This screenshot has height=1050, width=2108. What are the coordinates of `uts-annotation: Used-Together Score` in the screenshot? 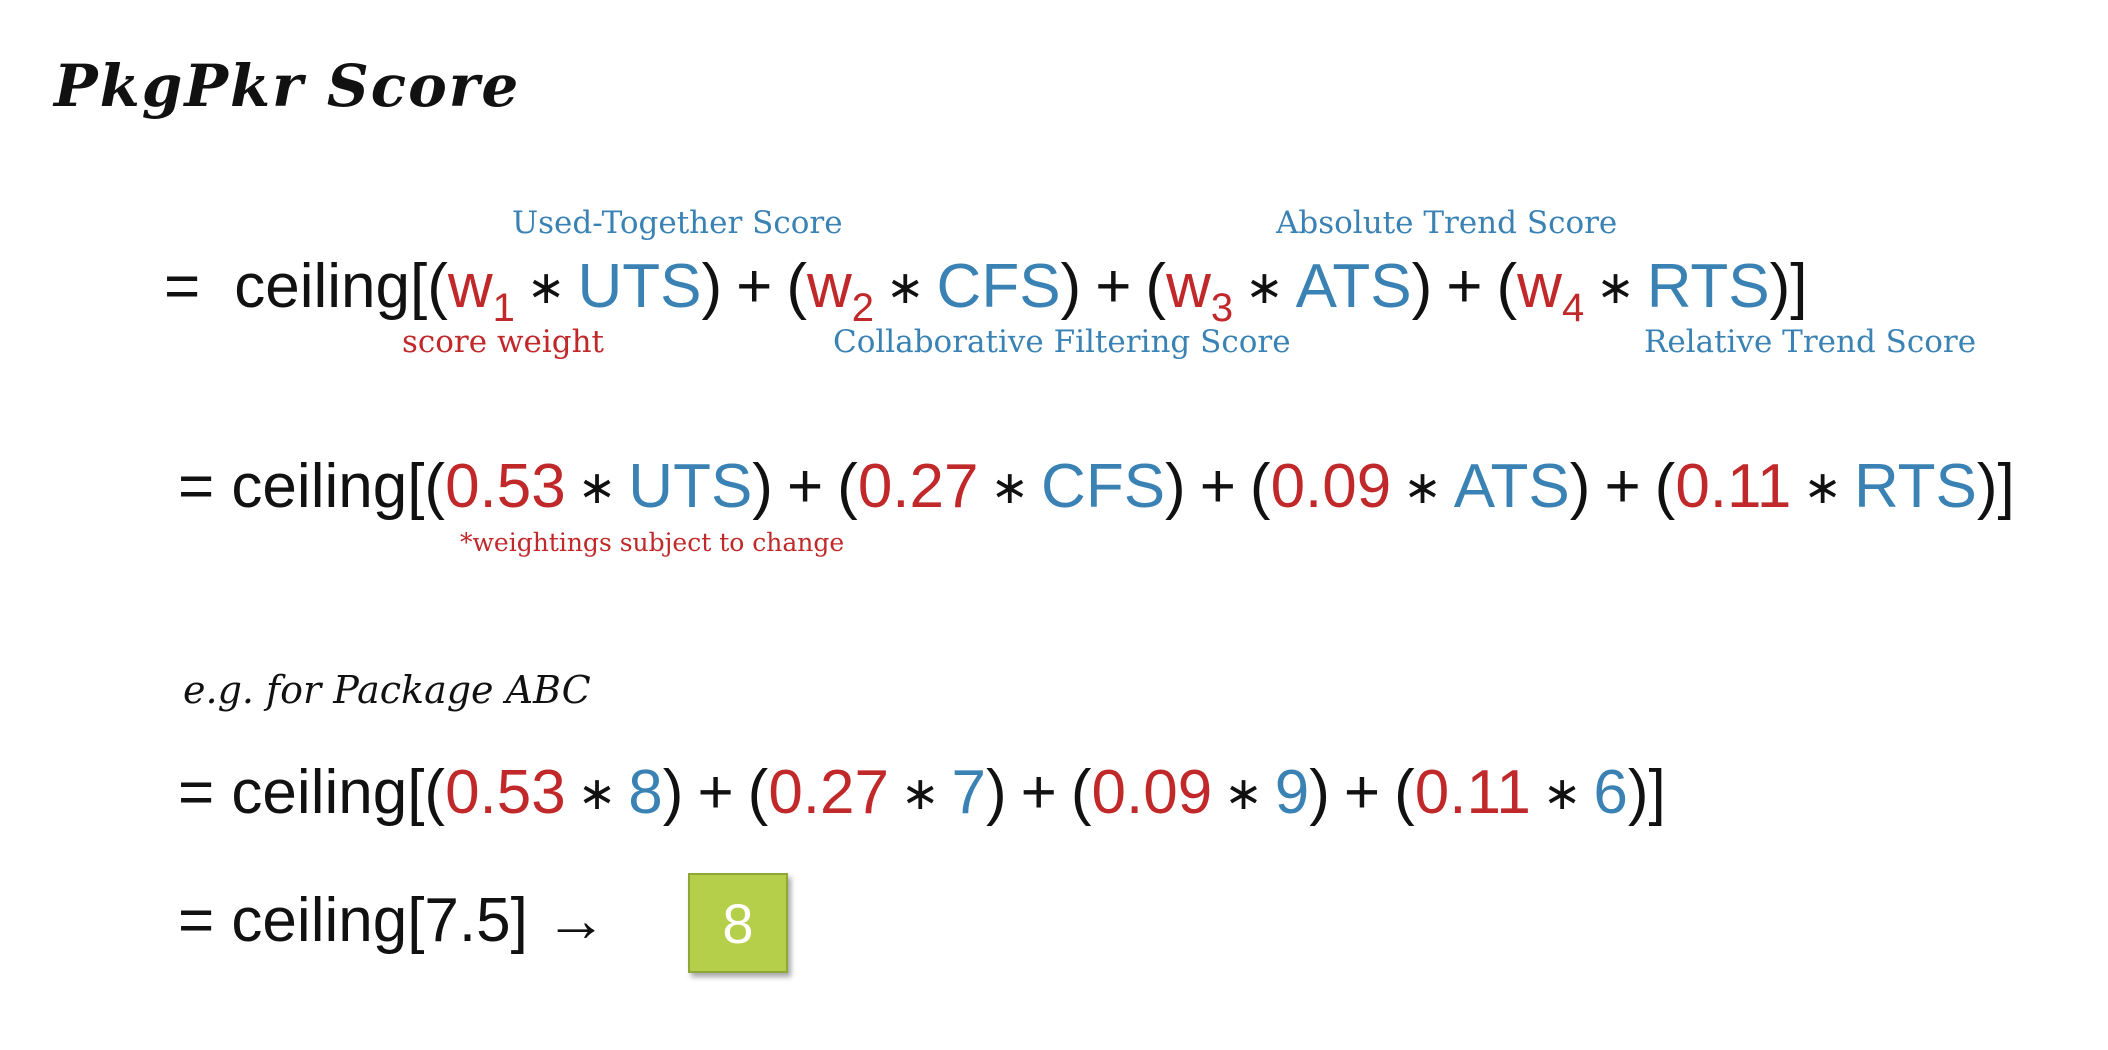 It's located at (677, 223).